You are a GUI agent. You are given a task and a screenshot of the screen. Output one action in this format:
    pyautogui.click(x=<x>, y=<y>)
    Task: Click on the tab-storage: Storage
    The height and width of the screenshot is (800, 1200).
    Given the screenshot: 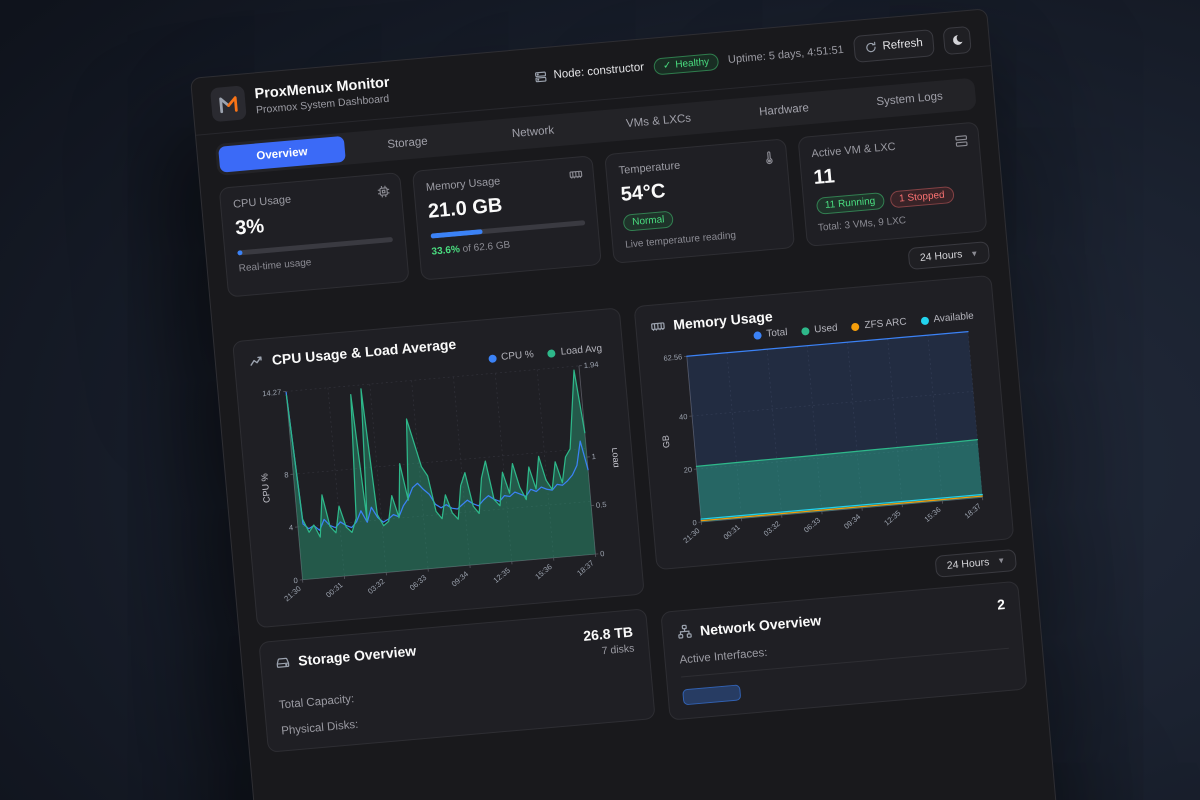 What is the action you would take?
    pyautogui.click(x=407, y=143)
    